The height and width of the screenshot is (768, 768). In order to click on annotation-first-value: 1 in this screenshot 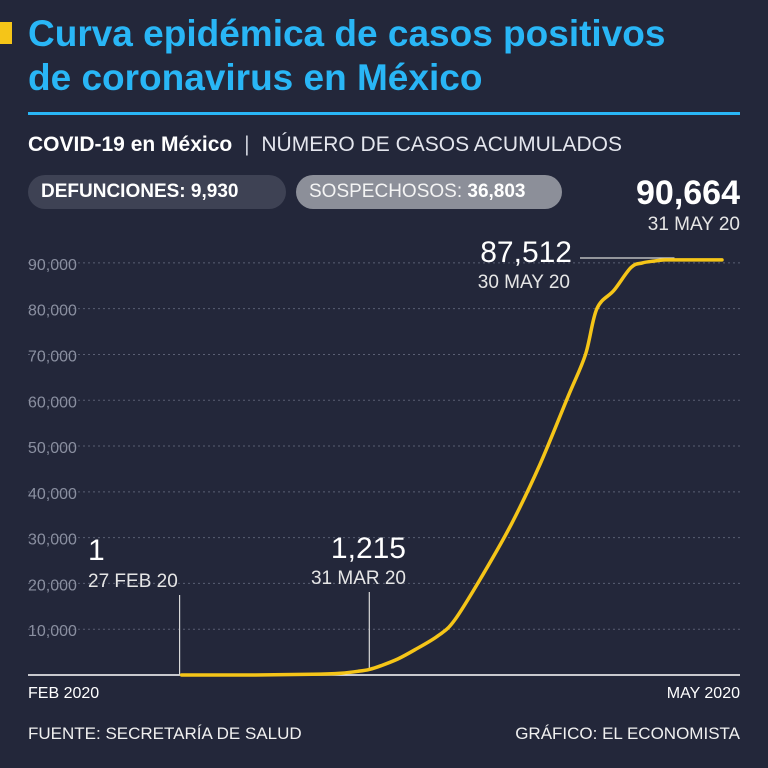, I will do `click(96, 550)`.